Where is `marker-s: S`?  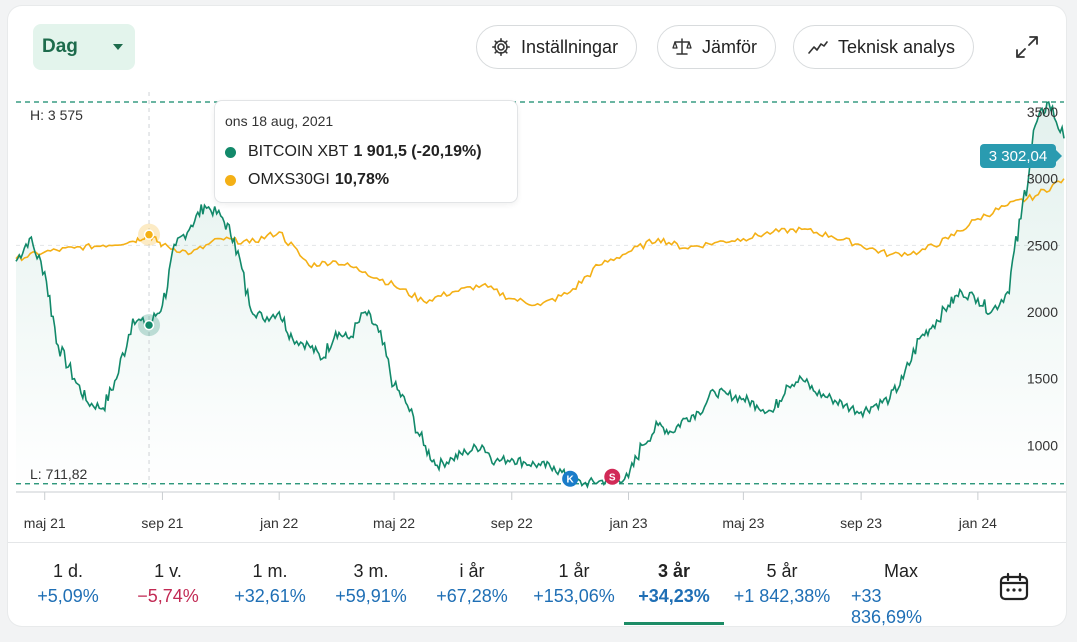 marker-s: S is located at coordinates (612, 476).